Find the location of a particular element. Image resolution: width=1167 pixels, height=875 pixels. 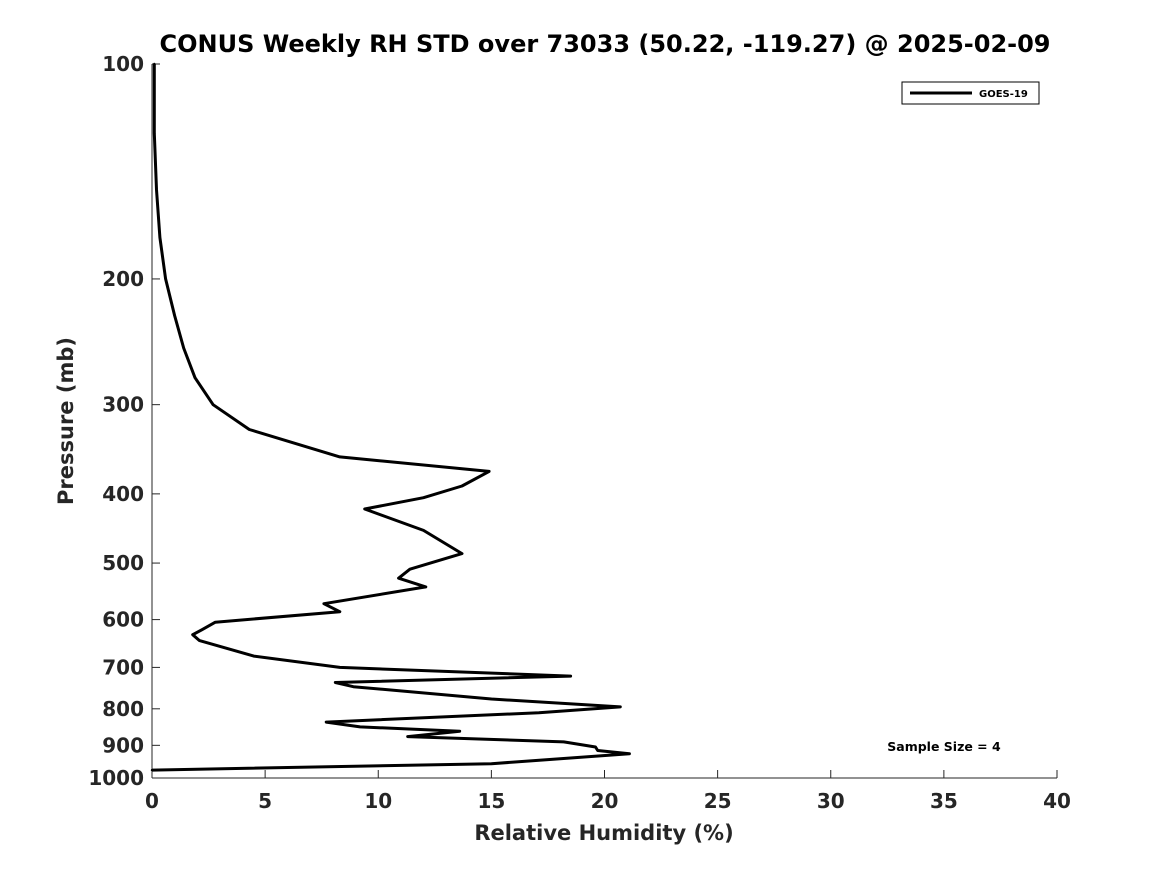

x-axis-label: Relative Humidity (%) is located at coordinates (603, 833).